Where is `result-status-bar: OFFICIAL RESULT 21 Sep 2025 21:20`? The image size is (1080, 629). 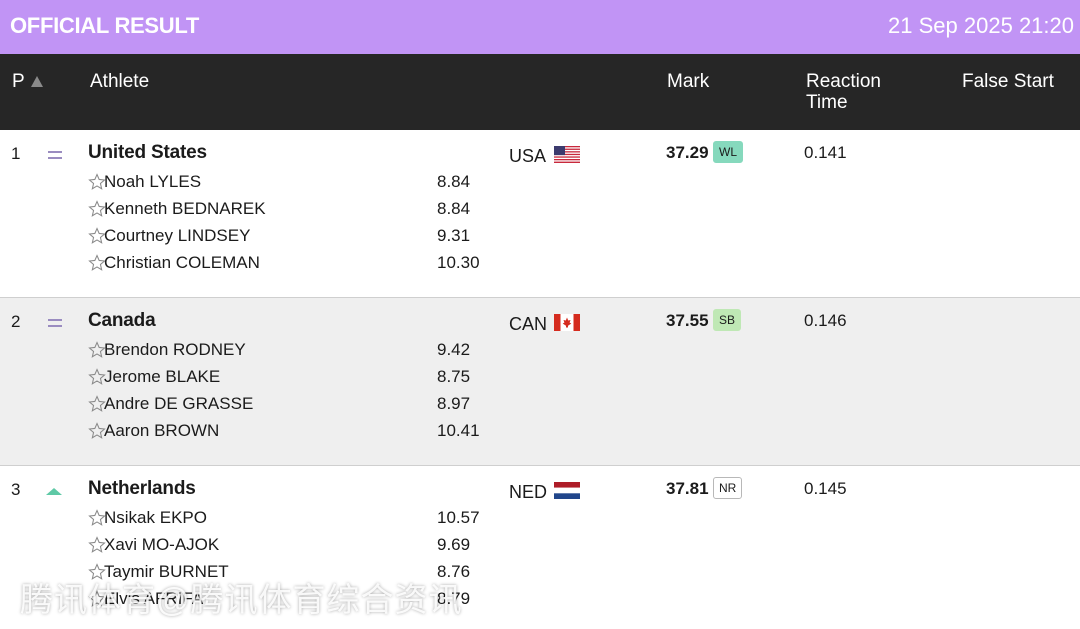
result-status-bar: OFFICIAL RESULT 21 Sep 2025 21:20 is located at coordinates (540, 27).